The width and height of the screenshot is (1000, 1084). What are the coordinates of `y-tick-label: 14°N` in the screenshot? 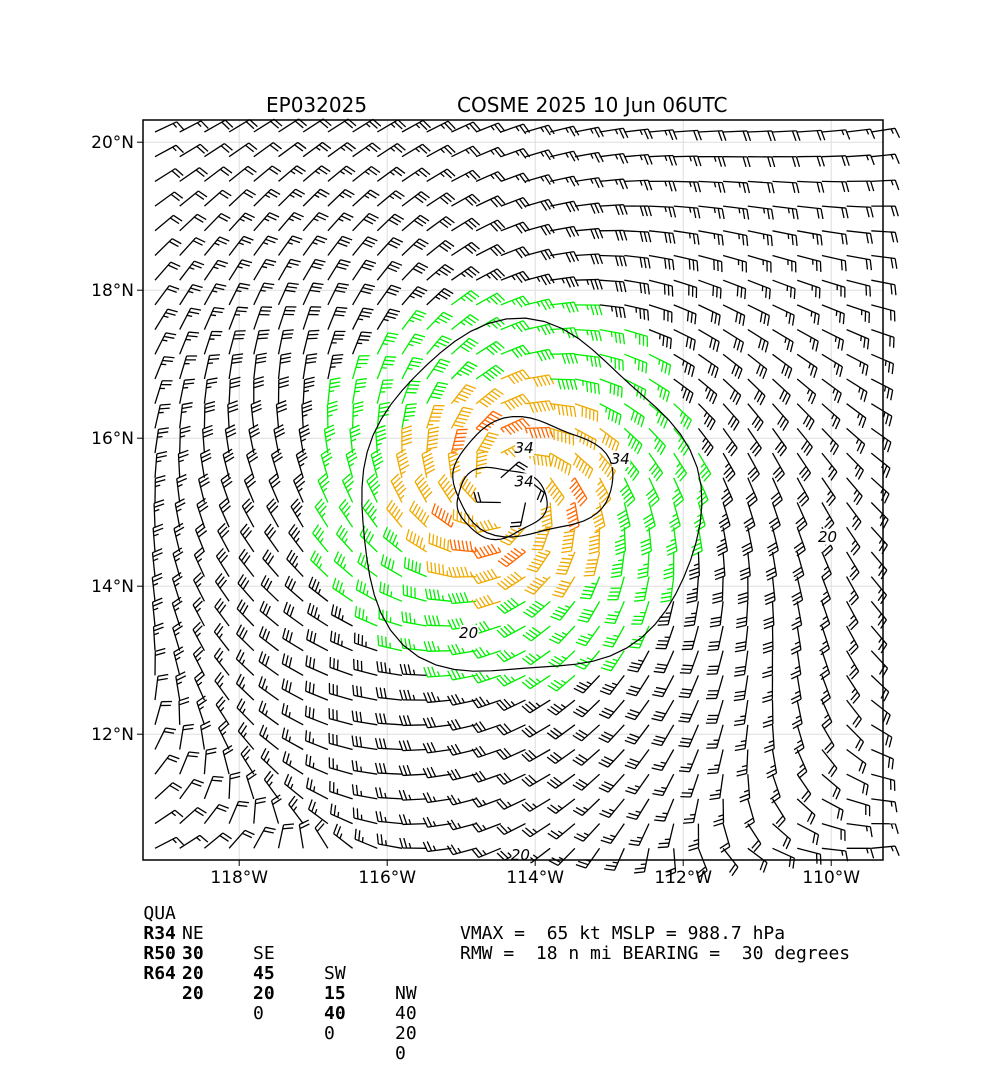 It's located at (112, 587).